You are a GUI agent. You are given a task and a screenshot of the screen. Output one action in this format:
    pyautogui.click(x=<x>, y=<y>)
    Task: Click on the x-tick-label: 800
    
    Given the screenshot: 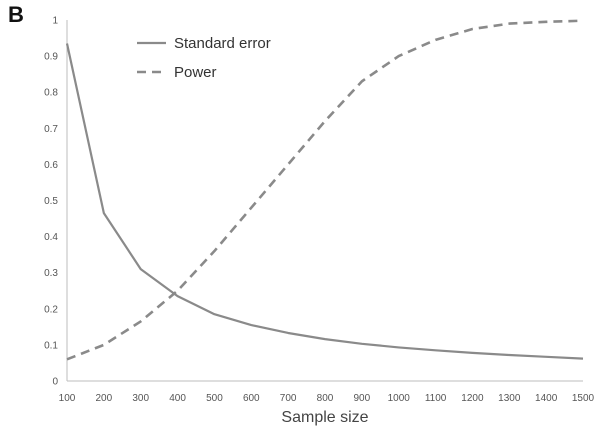 What is the action you would take?
    pyautogui.click(x=325, y=398)
    